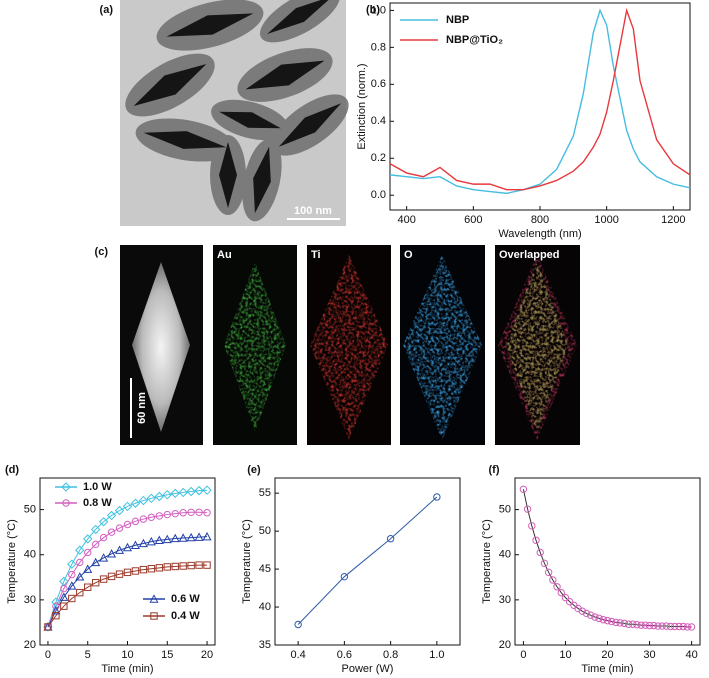 Image resolution: width=709 pixels, height=678 pixels. What do you see at coordinates (529, 255) in the screenshot?
I see `map-label: Overlapped` at bounding box center [529, 255].